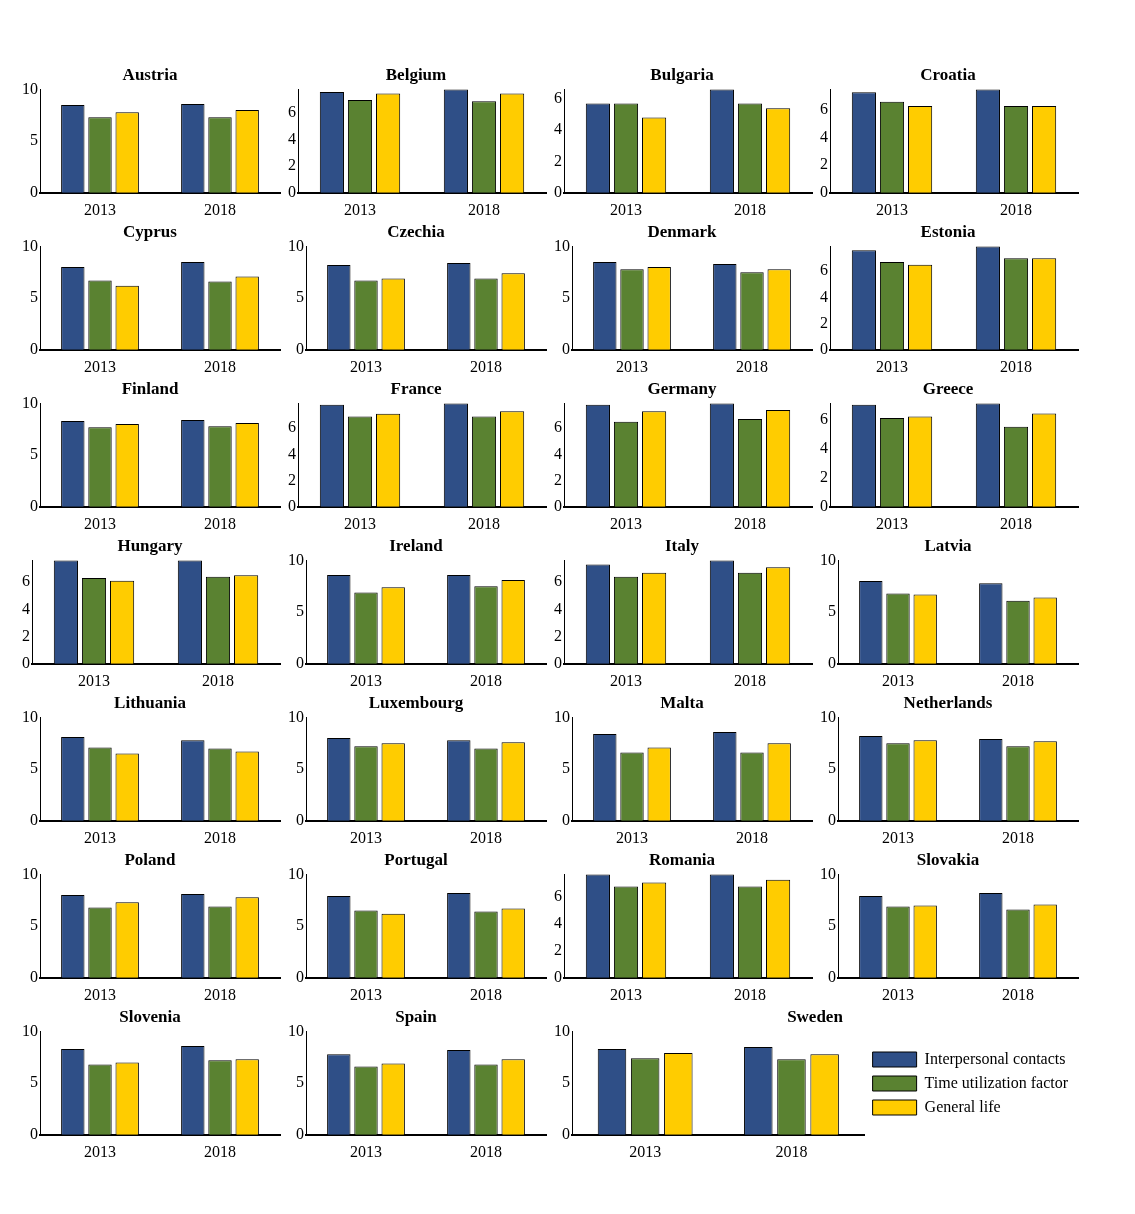  Describe the element at coordinates (682, 388) in the screenshot. I see `chart-title: Germany` at that location.